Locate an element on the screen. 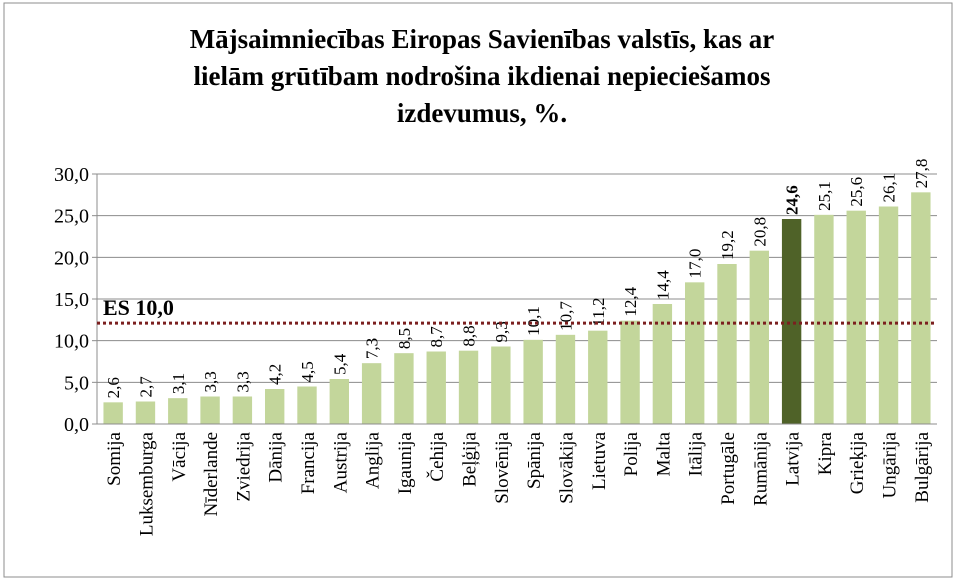  data-label: 11,2 is located at coordinates (598, 312).